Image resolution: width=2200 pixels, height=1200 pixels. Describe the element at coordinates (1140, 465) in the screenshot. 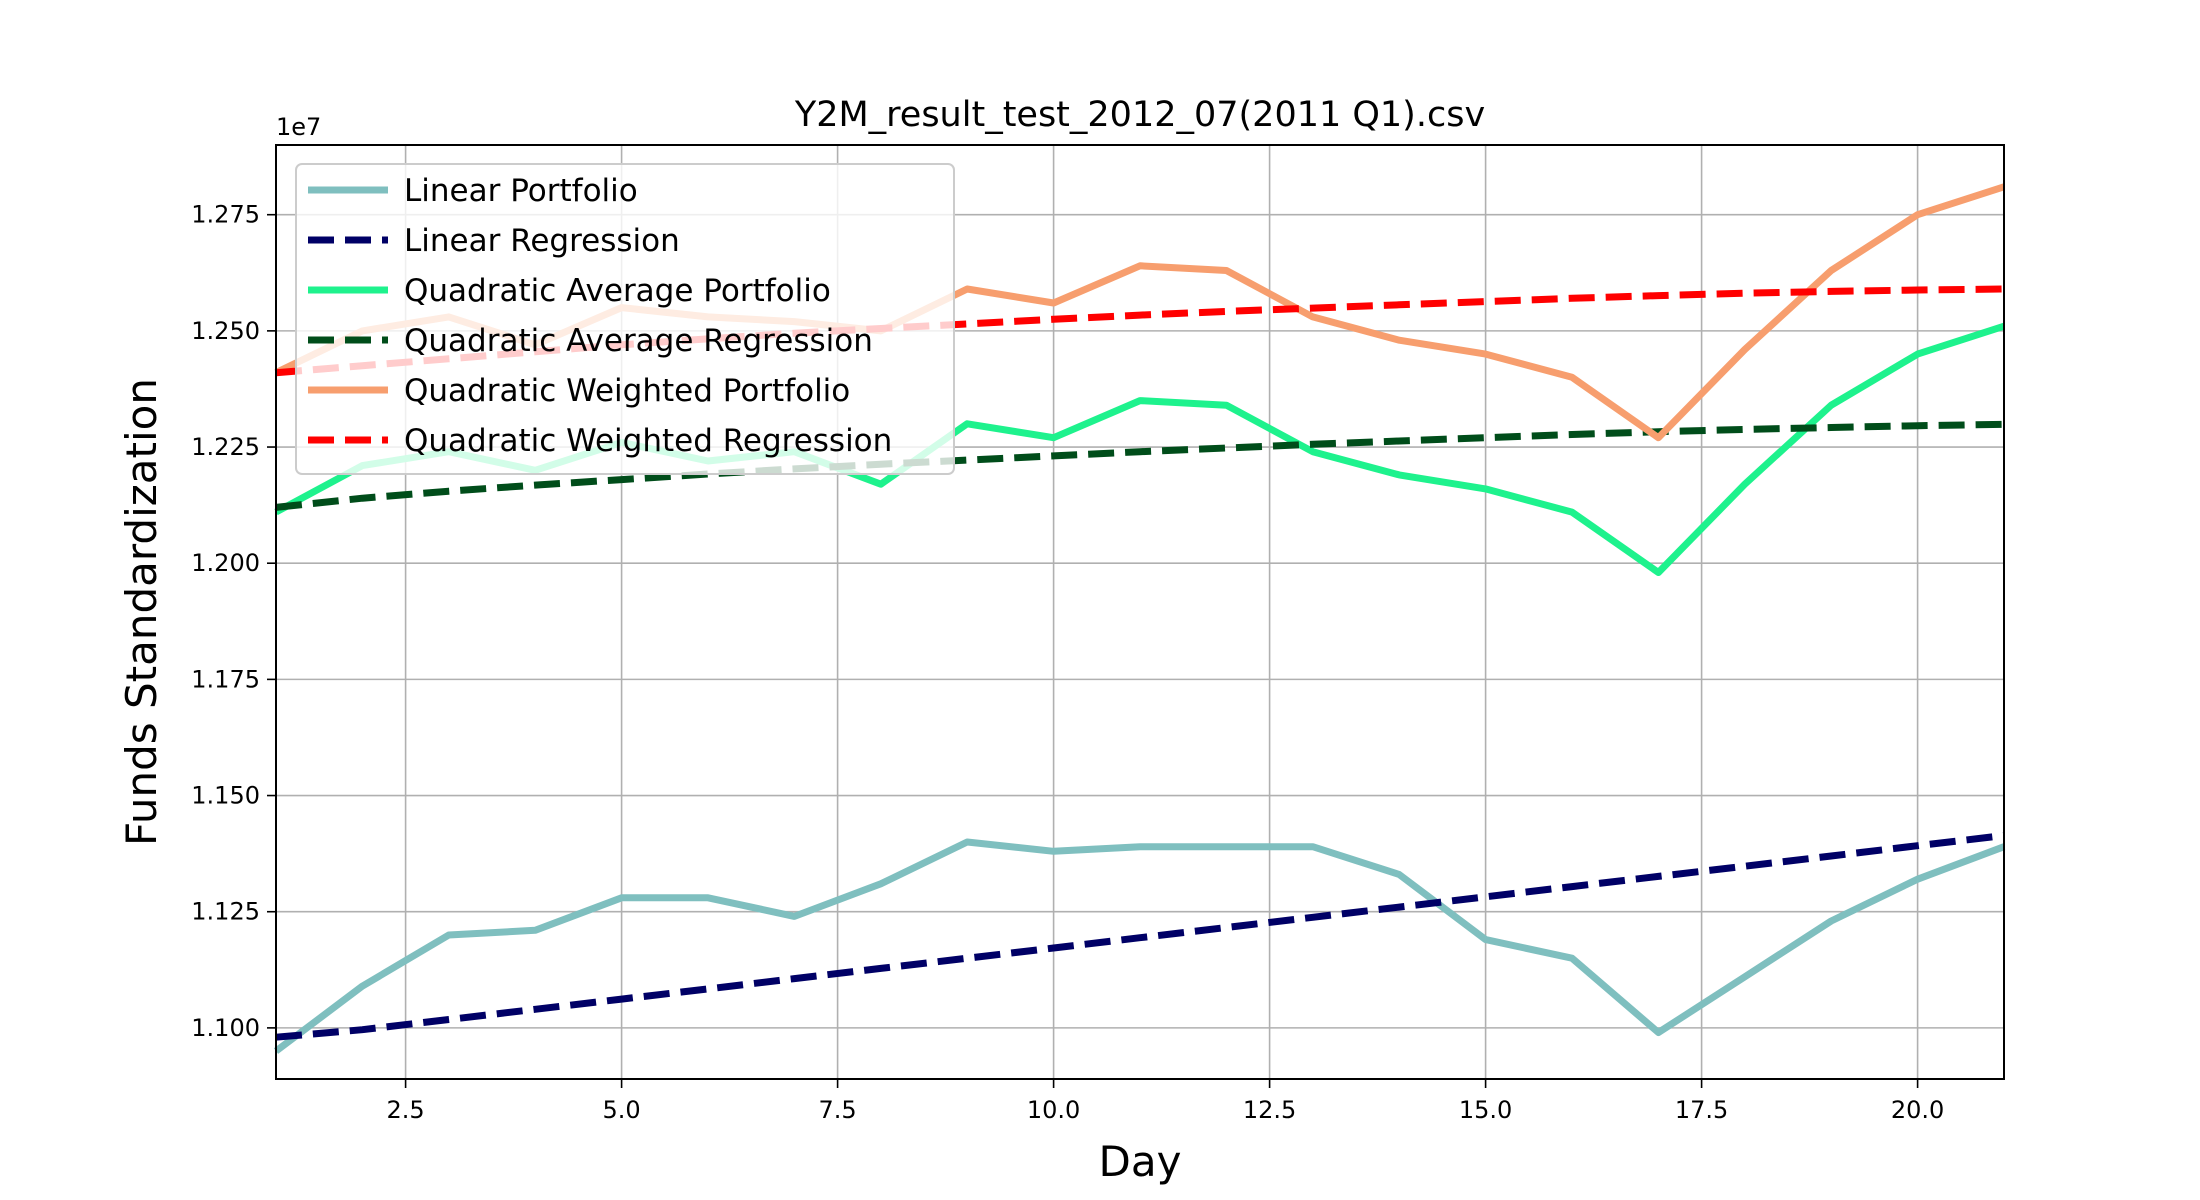

I see `series-line-quadratic-average-regression` at that location.